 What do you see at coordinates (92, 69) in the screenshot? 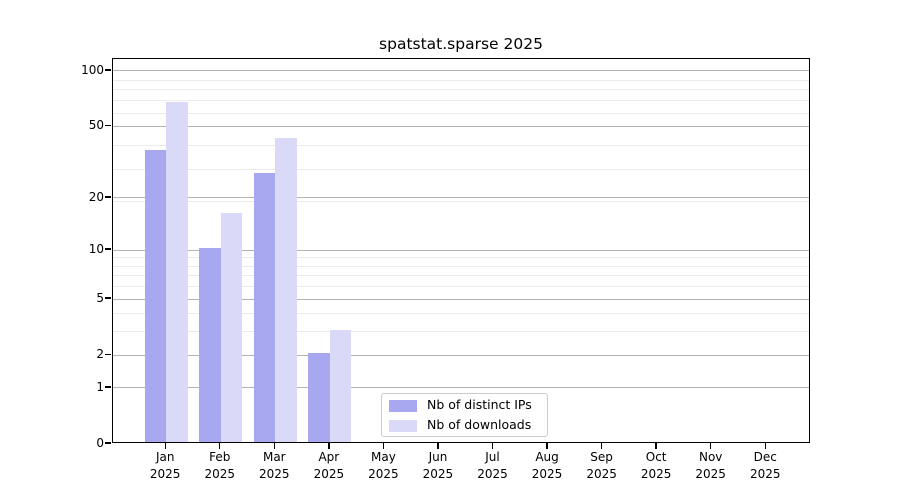
I see `y-tick-label: 100` at bounding box center [92, 69].